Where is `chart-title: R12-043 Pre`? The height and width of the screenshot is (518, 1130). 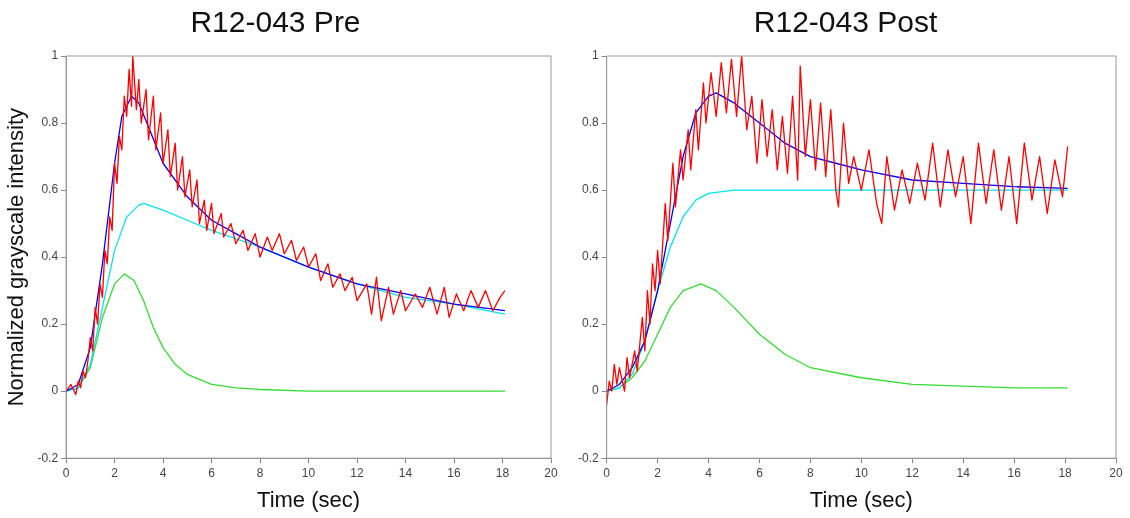 chart-title: R12-043 Pre is located at coordinates (275, 22).